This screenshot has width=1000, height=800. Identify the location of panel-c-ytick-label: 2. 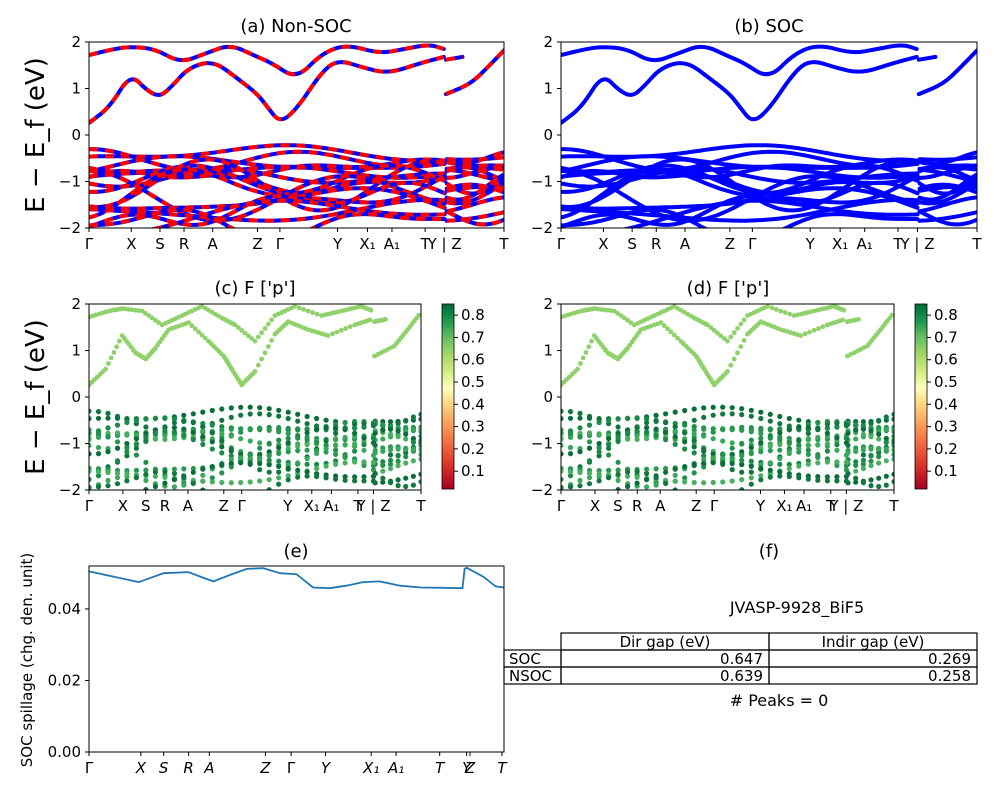
(76, 304).